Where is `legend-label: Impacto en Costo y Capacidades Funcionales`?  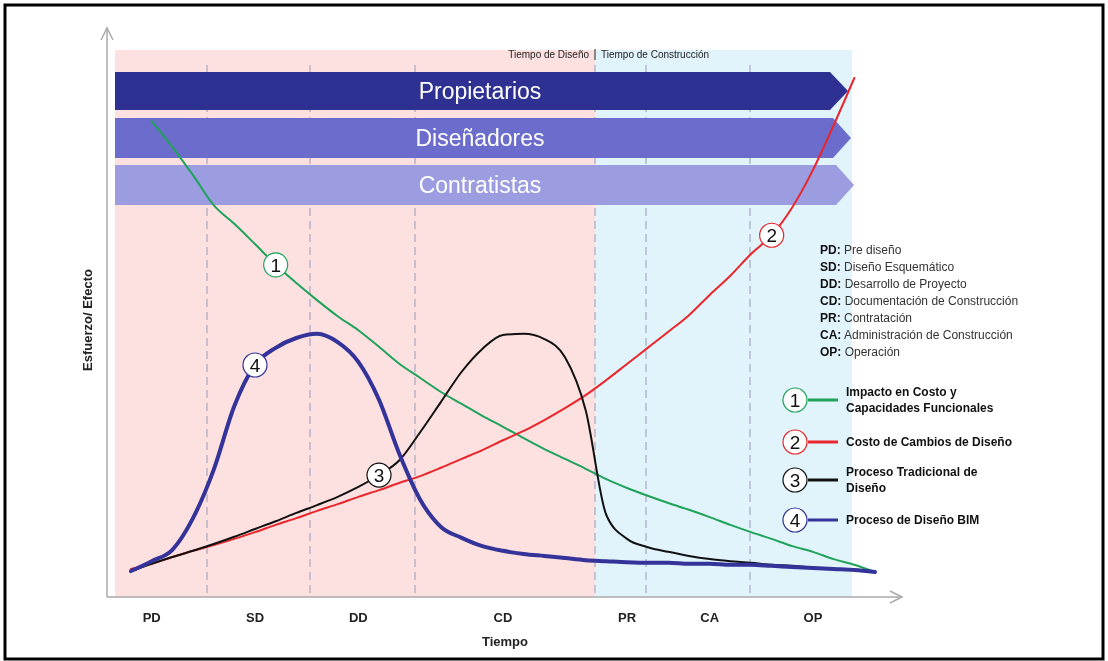
legend-label: Impacto en Costo y Capacidades Funcionales is located at coordinates (920, 400).